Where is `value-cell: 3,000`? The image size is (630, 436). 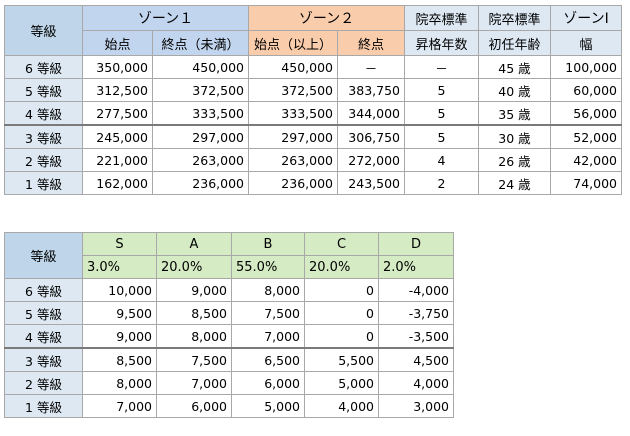 value-cell: 3,000 is located at coordinates (416, 406).